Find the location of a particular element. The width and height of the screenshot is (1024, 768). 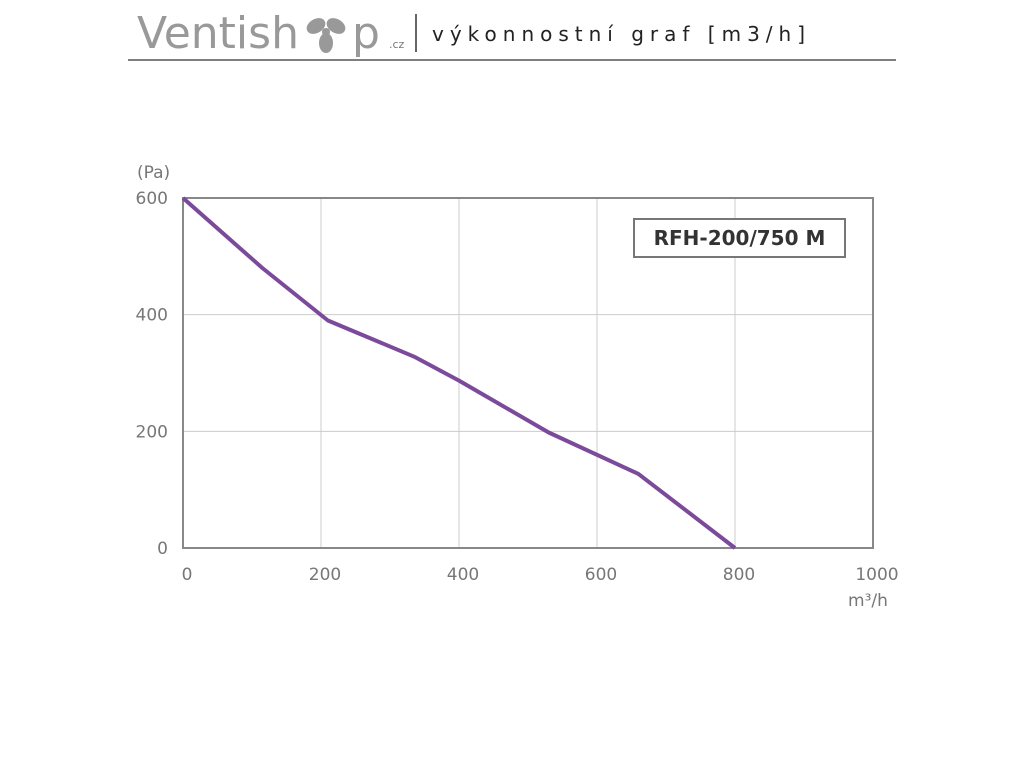

logo-text: Ventish is located at coordinates (218, 33).